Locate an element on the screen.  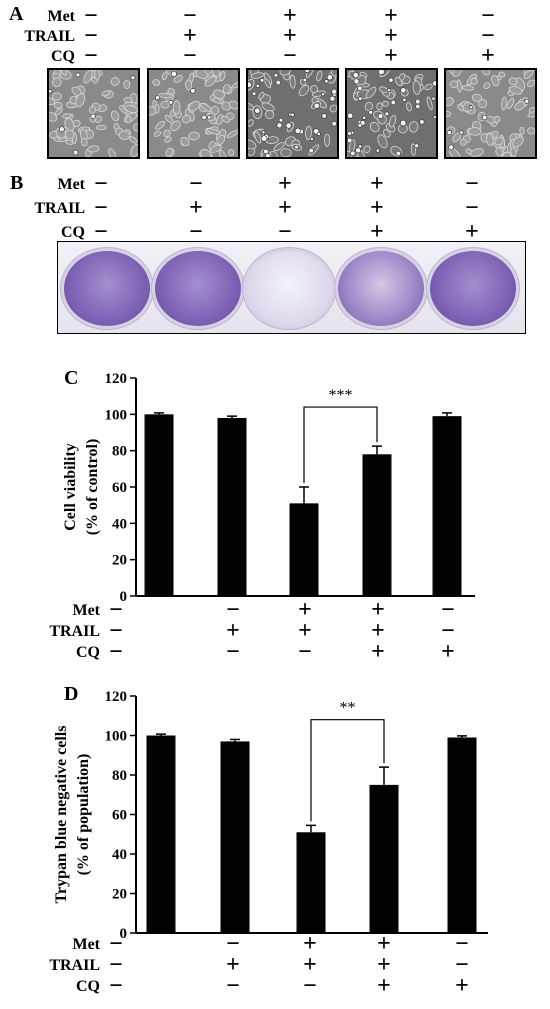
treat-b-sym-2-2: − is located at coordinates (285, 232).